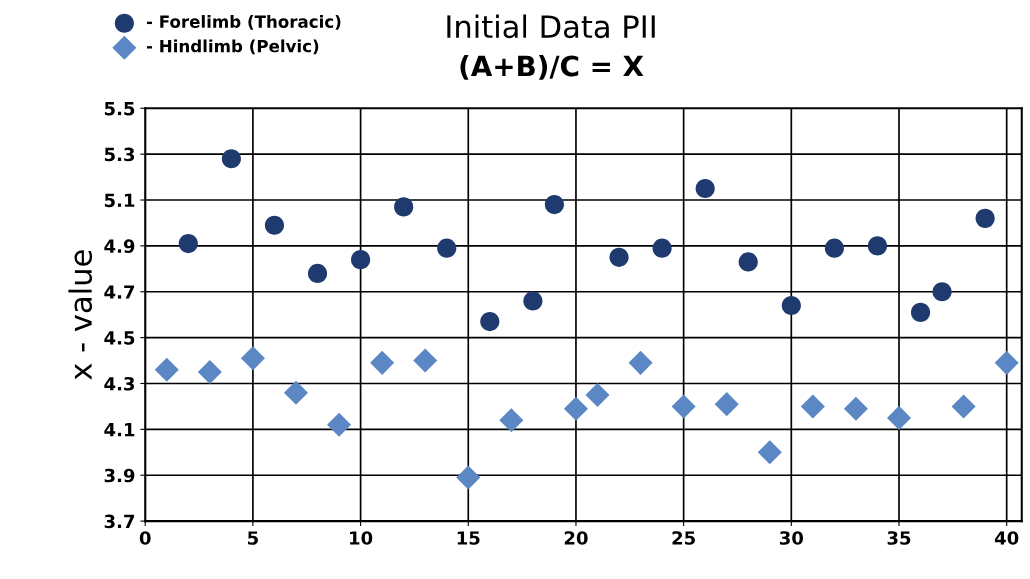 The height and width of the screenshot is (579, 1030). What do you see at coordinates (551, 26) in the screenshot?
I see `chart-title: Initial Data PII` at bounding box center [551, 26].